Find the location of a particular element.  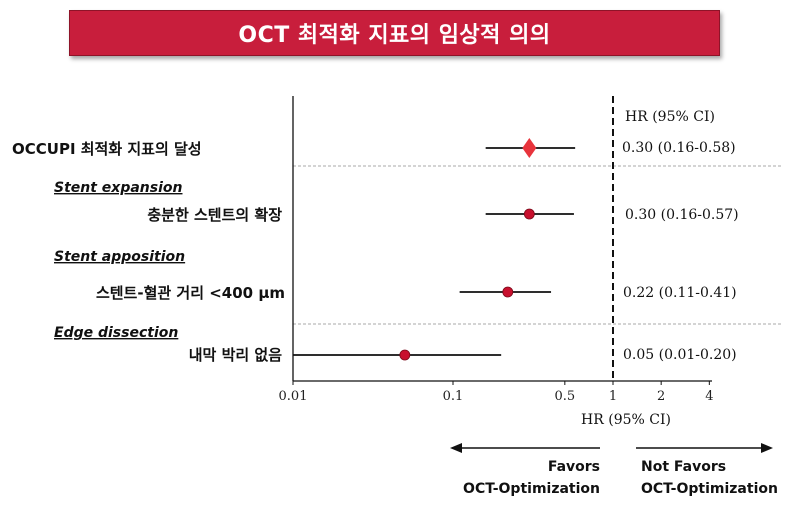

group-label: Edge dissection is located at coordinates (116, 333).